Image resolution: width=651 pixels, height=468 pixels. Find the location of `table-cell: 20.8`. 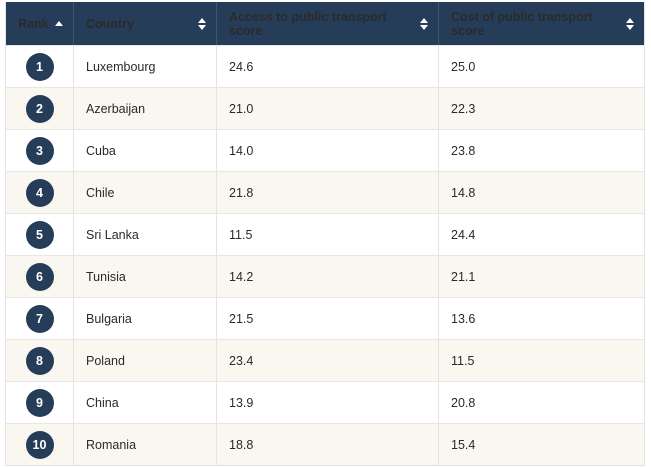

table-cell: 20.8 is located at coordinates (541, 402).